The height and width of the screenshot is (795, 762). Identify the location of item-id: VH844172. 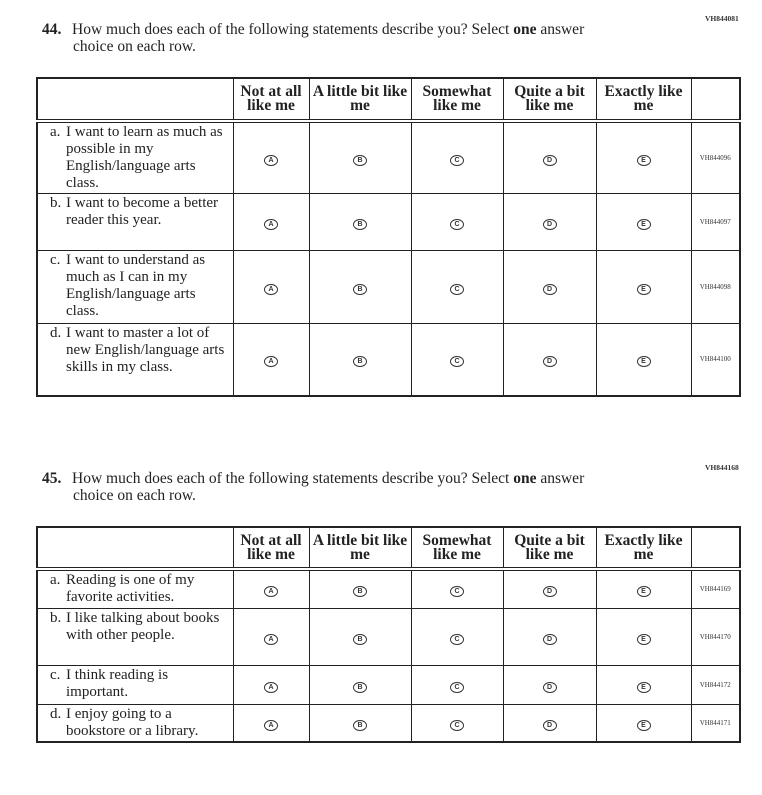
(715, 684).